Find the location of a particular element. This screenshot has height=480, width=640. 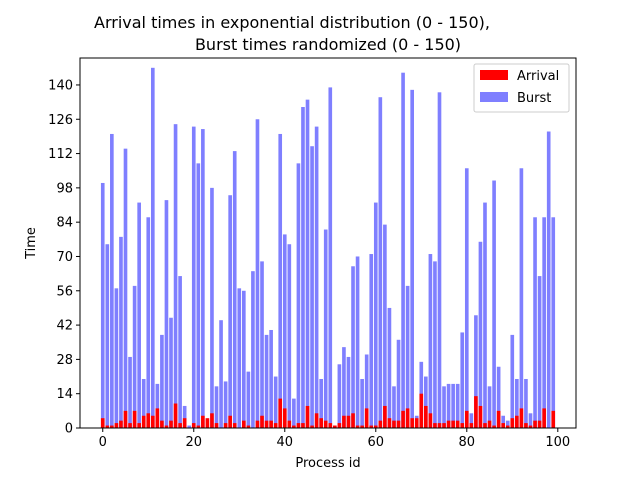

y-axis-label: Time is located at coordinates (31, 243).